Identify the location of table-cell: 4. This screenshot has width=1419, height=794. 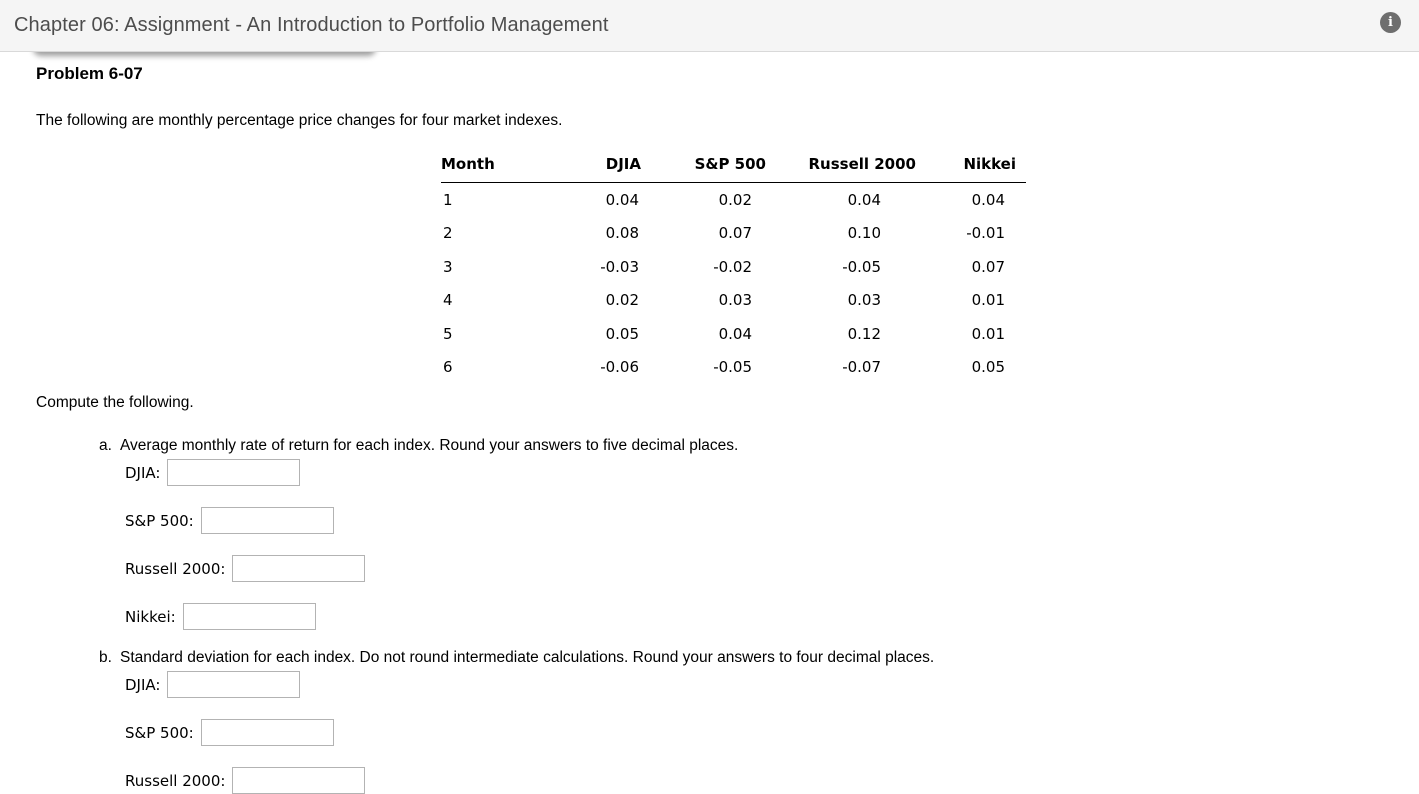
(448, 300).